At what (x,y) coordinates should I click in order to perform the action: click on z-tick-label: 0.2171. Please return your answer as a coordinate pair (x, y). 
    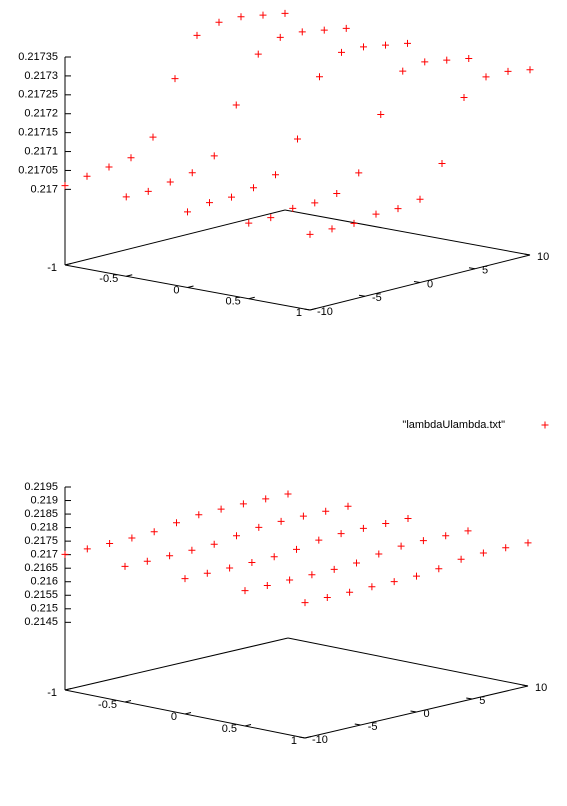
    Looking at the image, I should click on (41, 151).